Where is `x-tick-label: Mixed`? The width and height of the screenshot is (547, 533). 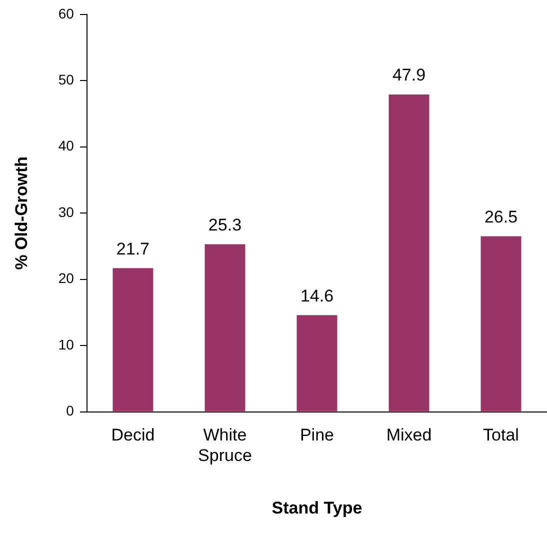 x-tick-label: Mixed is located at coordinates (409, 435).